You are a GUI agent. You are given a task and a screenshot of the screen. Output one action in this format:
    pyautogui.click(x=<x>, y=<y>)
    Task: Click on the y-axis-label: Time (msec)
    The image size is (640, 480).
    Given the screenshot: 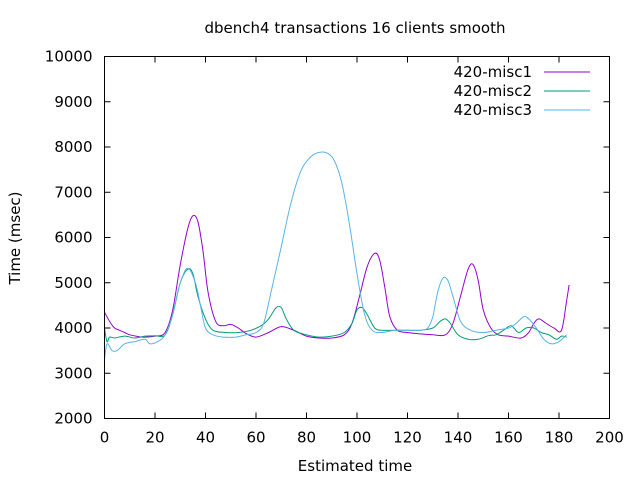 What is the action you would take?
    pyautogui.click(x=15, y=238)
    